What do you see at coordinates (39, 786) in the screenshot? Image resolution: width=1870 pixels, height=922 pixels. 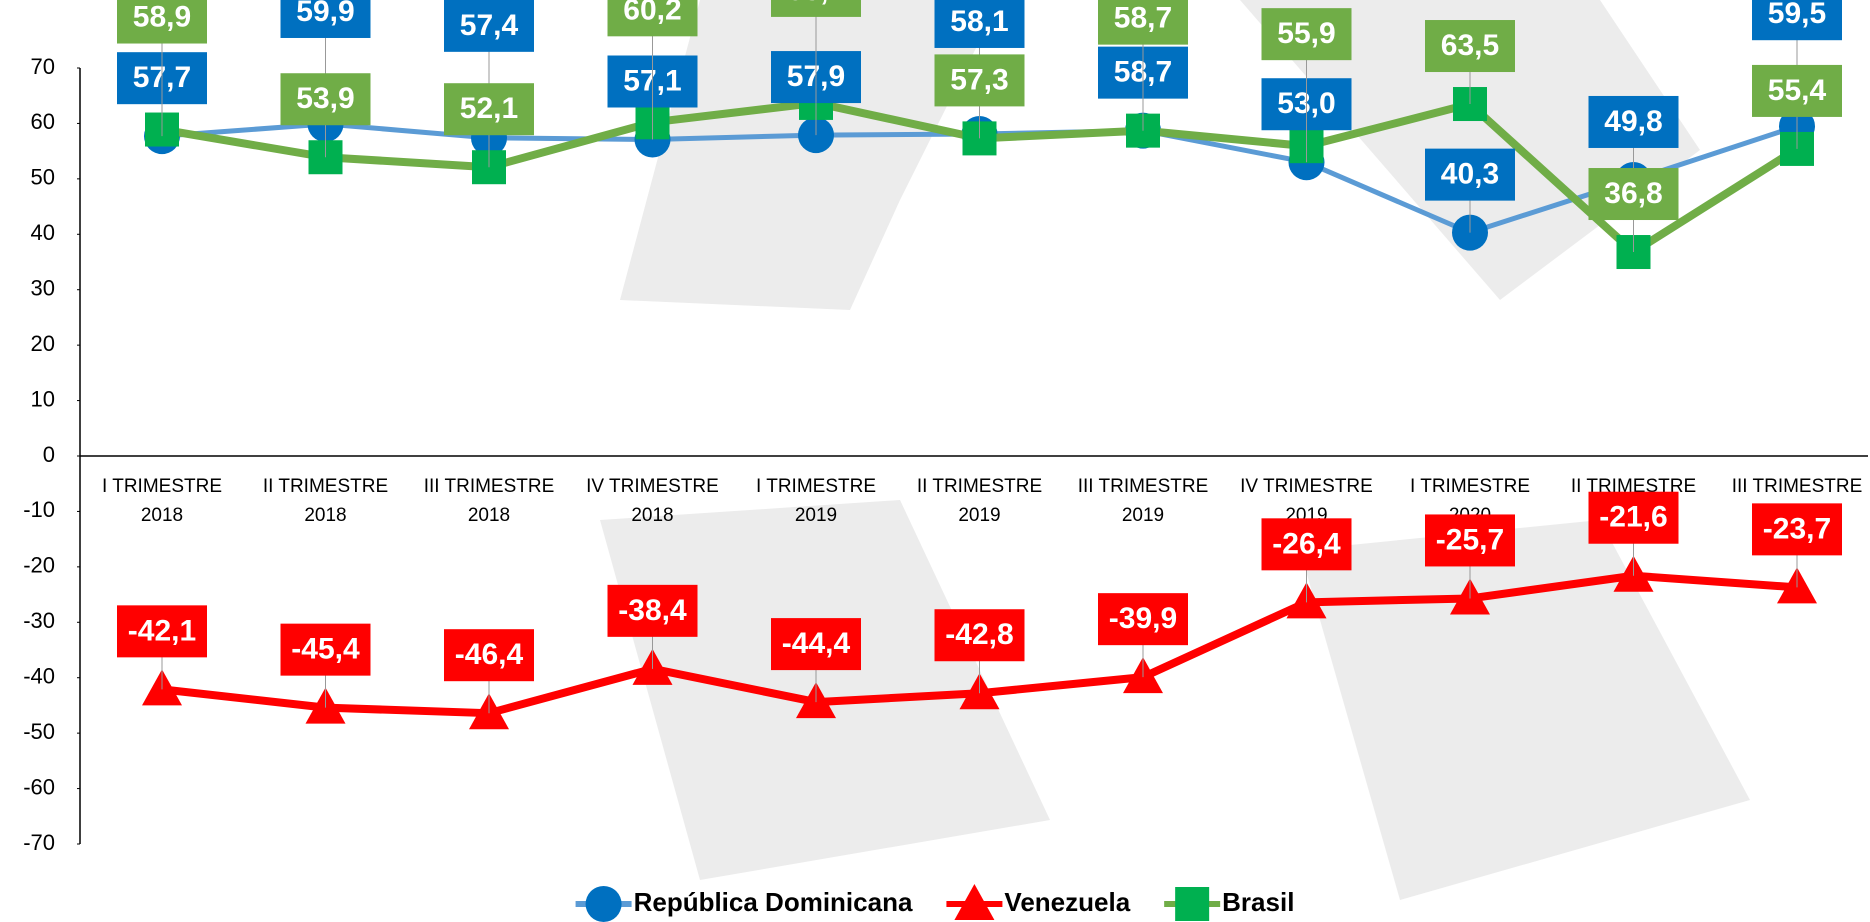 I see `y-tick-label: -60` at bounding box center [39, 786].